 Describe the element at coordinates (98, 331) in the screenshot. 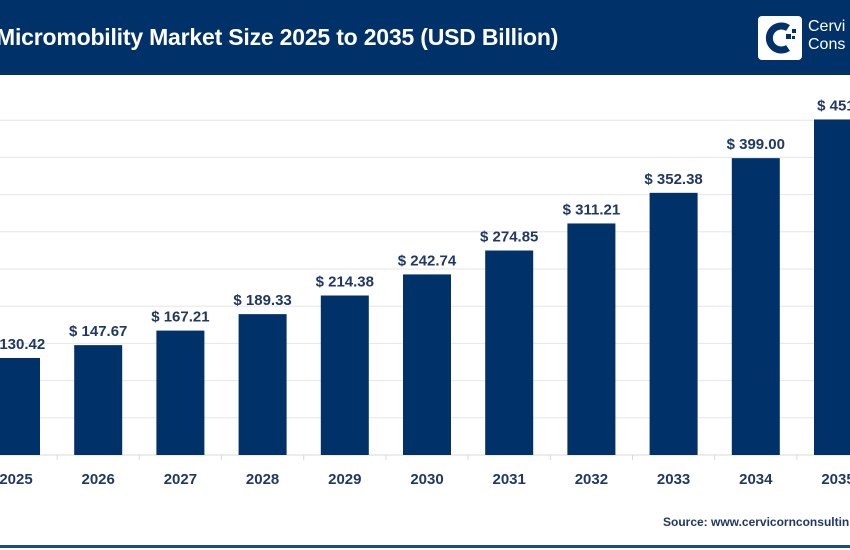

I see `data-label-2026: $ 147.67` at that location.